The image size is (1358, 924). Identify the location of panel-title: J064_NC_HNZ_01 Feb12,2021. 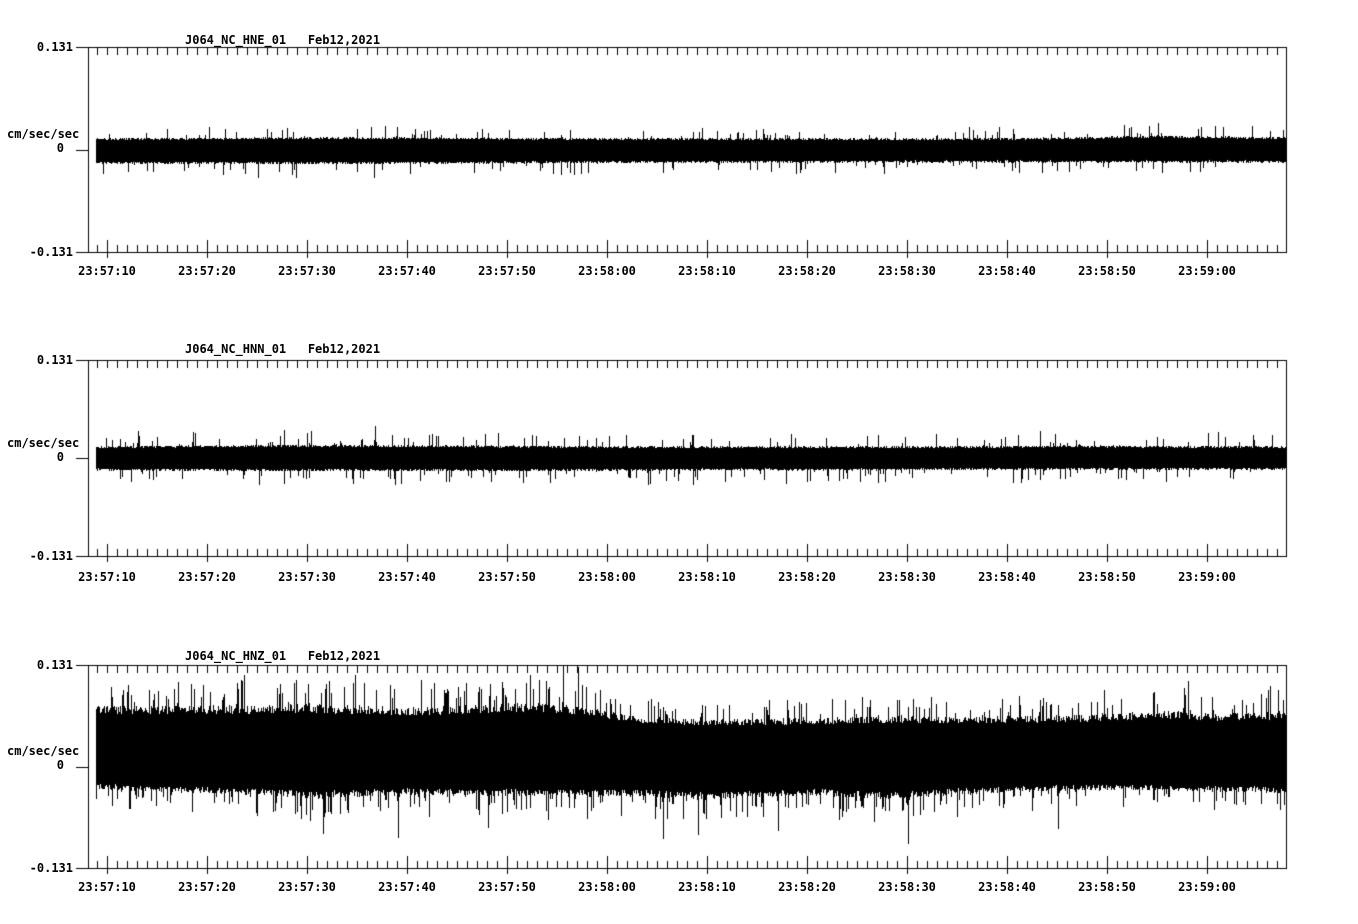
(283, 656).